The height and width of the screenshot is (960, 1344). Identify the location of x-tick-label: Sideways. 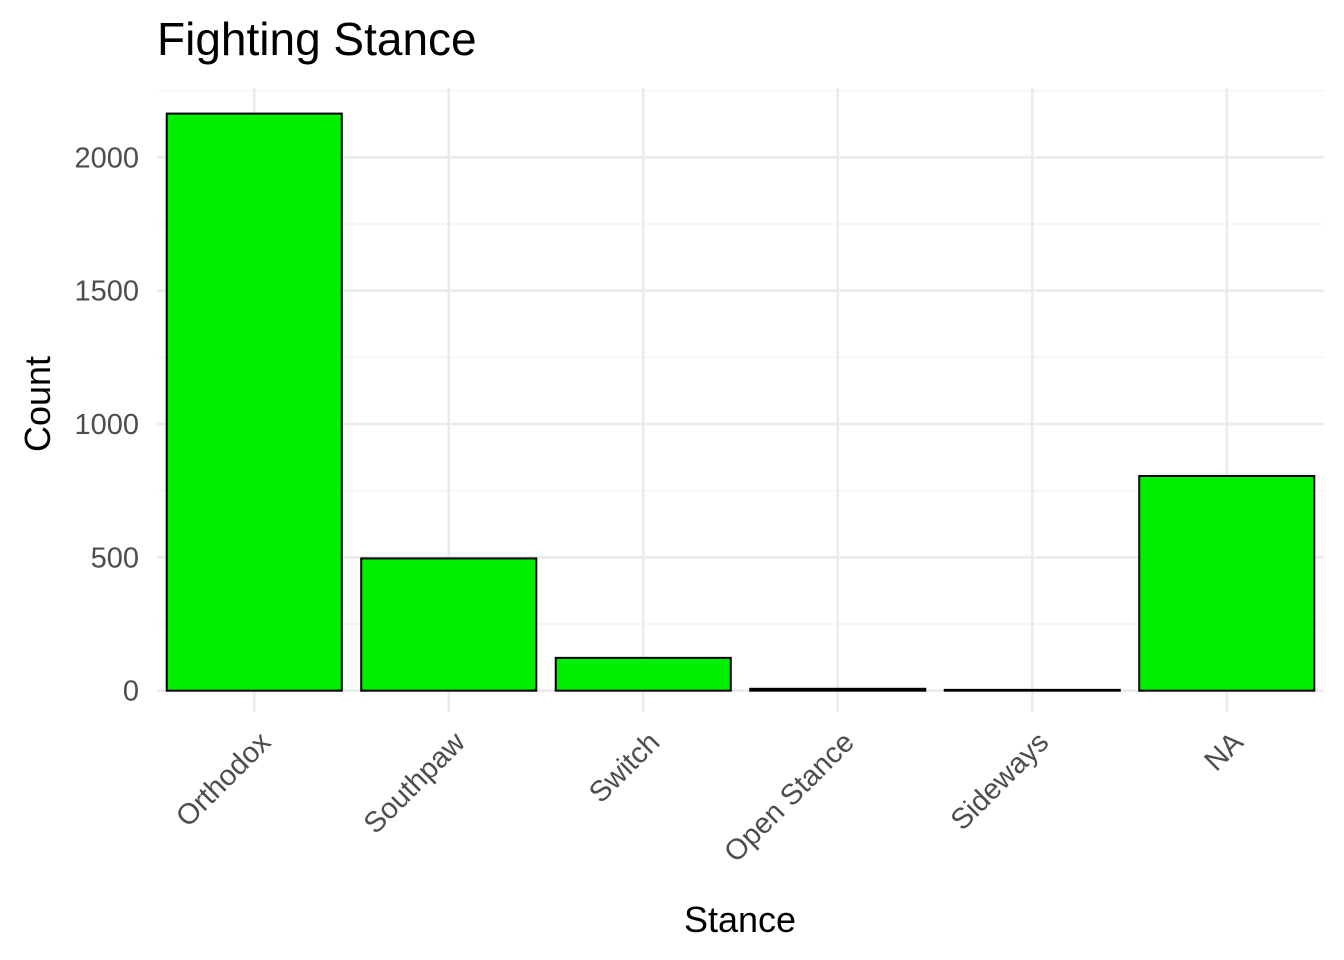
(1000, 781).